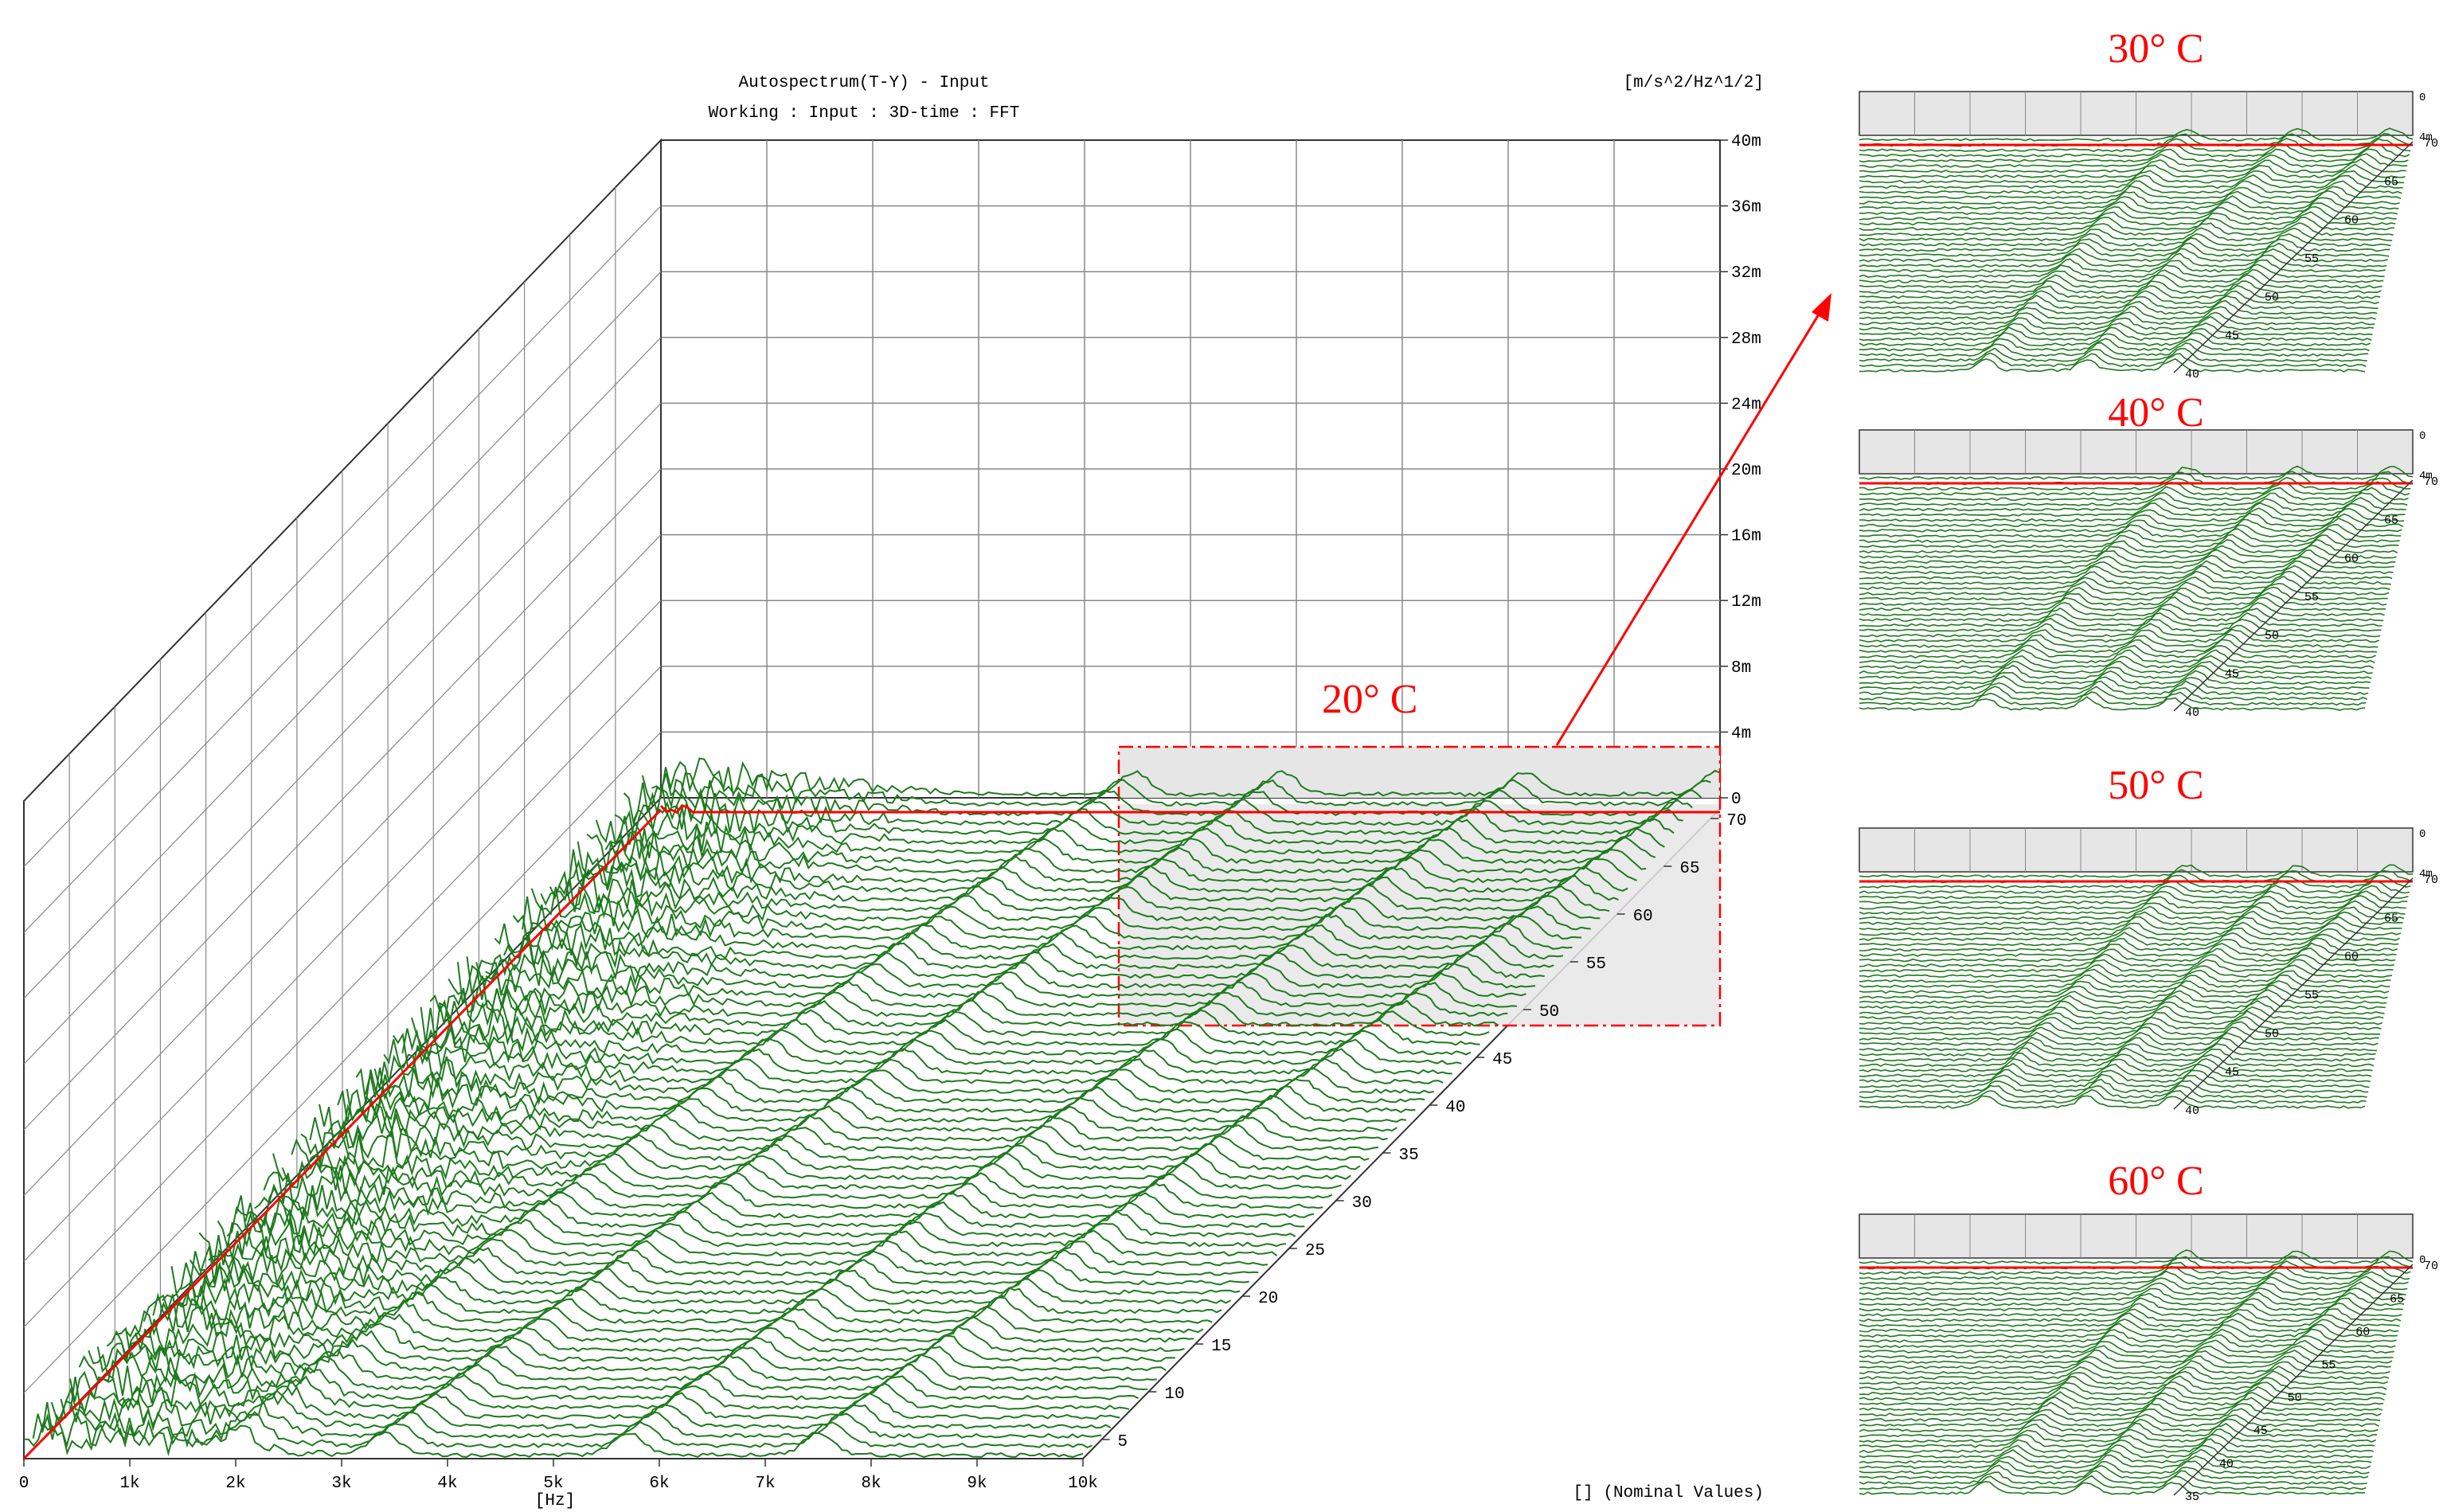 This screenshot has height=1512, width=2447. I want to click on depth-tick-label: 70, so click(1736, 821).